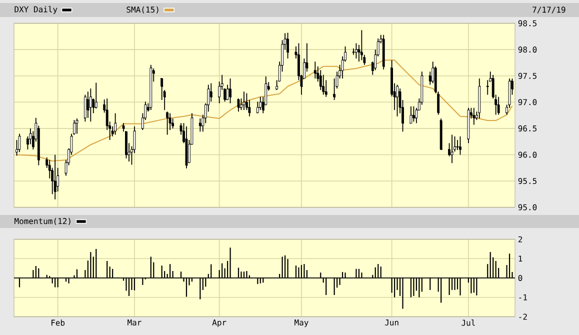  Describe the element at coordinates (527, 155) in the screenshot. I see `y-tick-label: 96.0` at that location.